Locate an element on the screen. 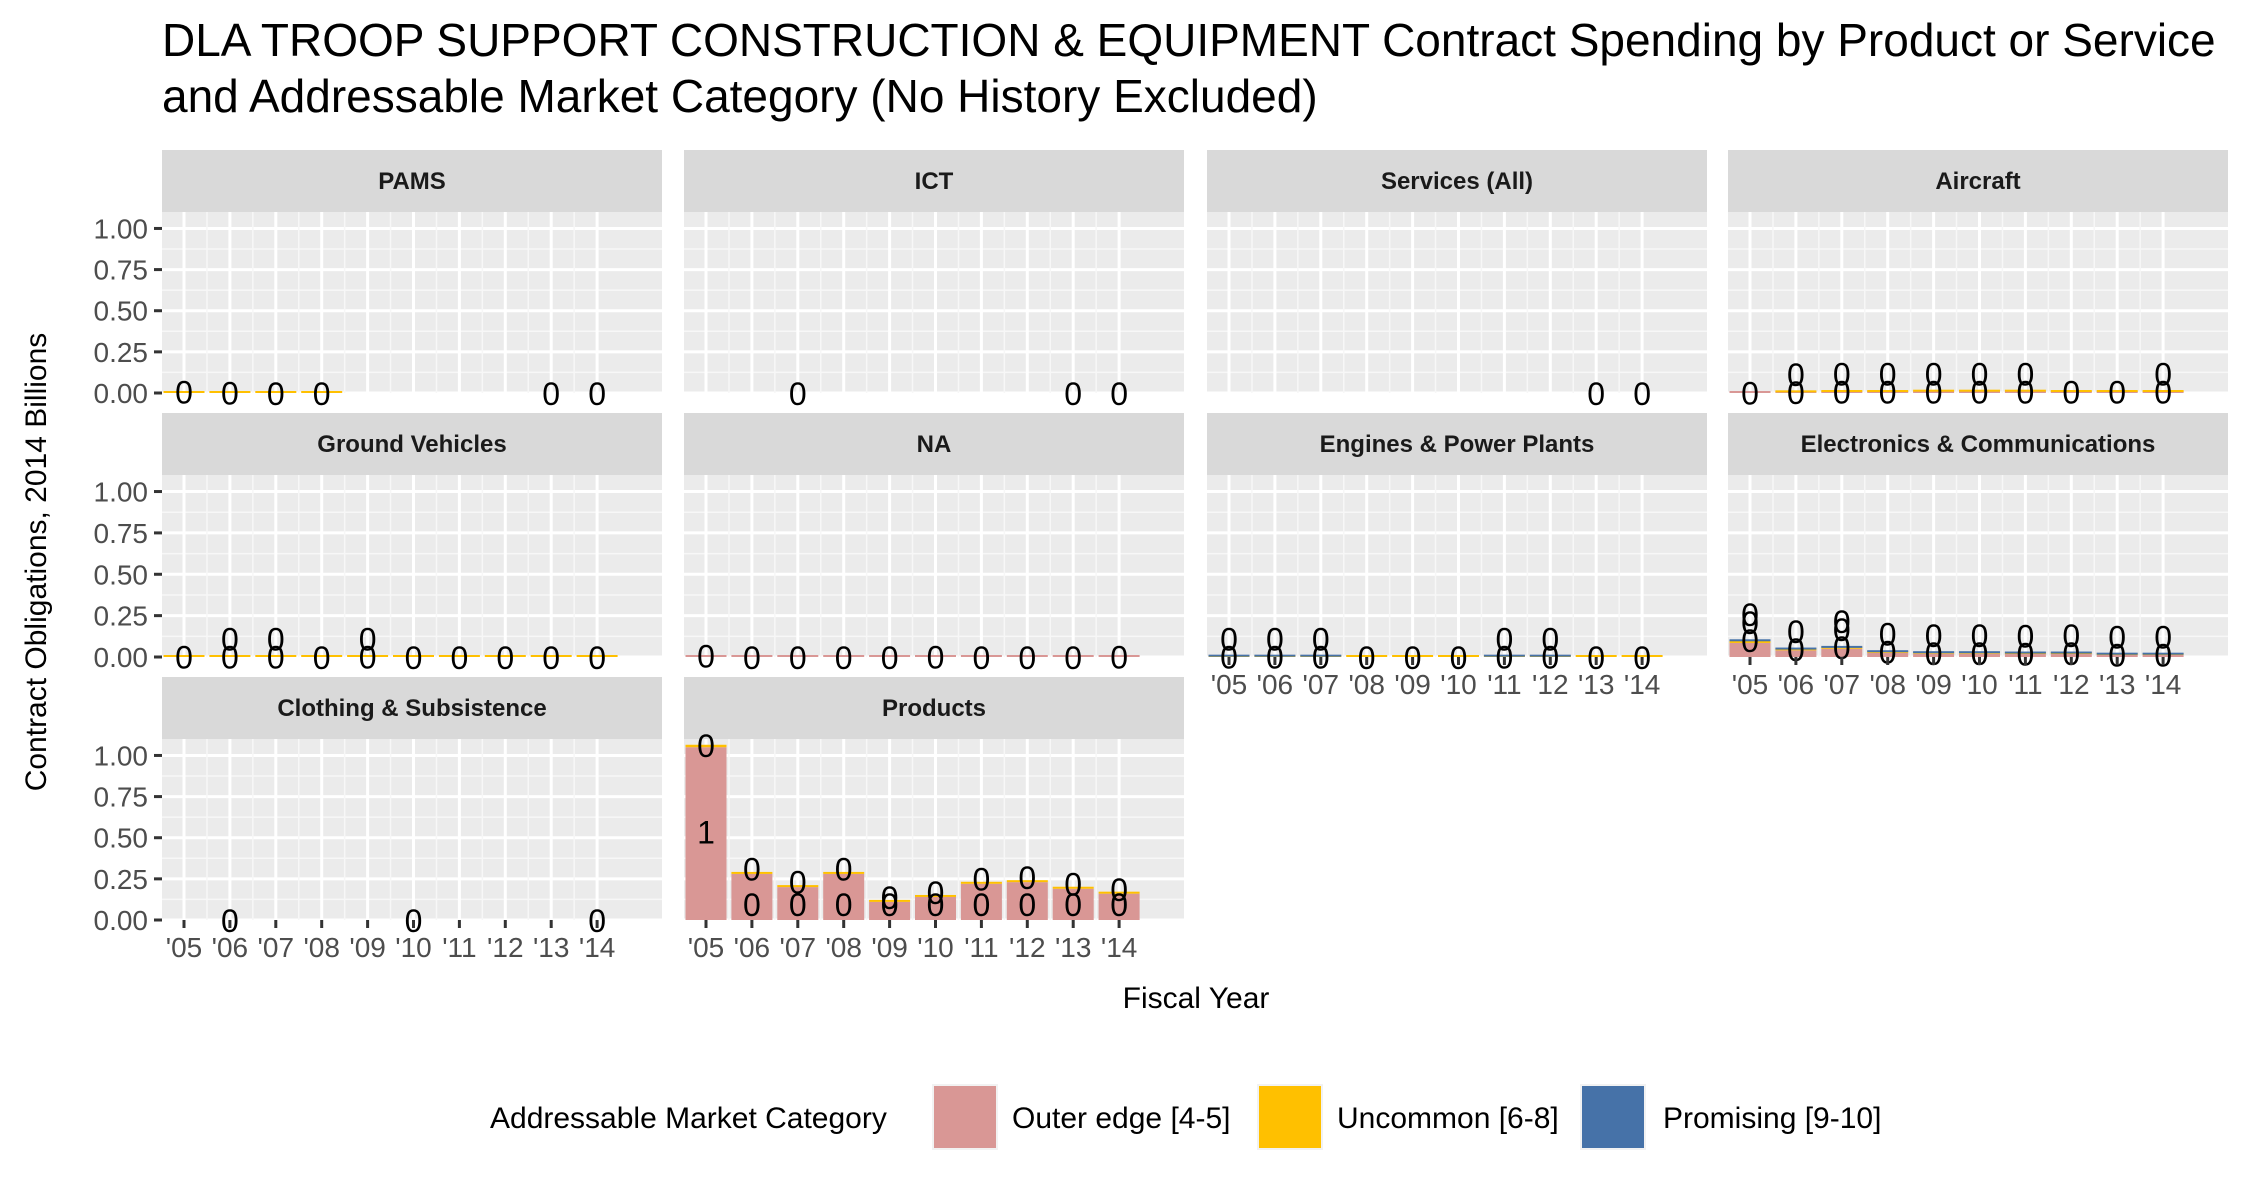  legend-label-promising-9-10: Promising [9-10] is located at coordinates (1772, 1118).